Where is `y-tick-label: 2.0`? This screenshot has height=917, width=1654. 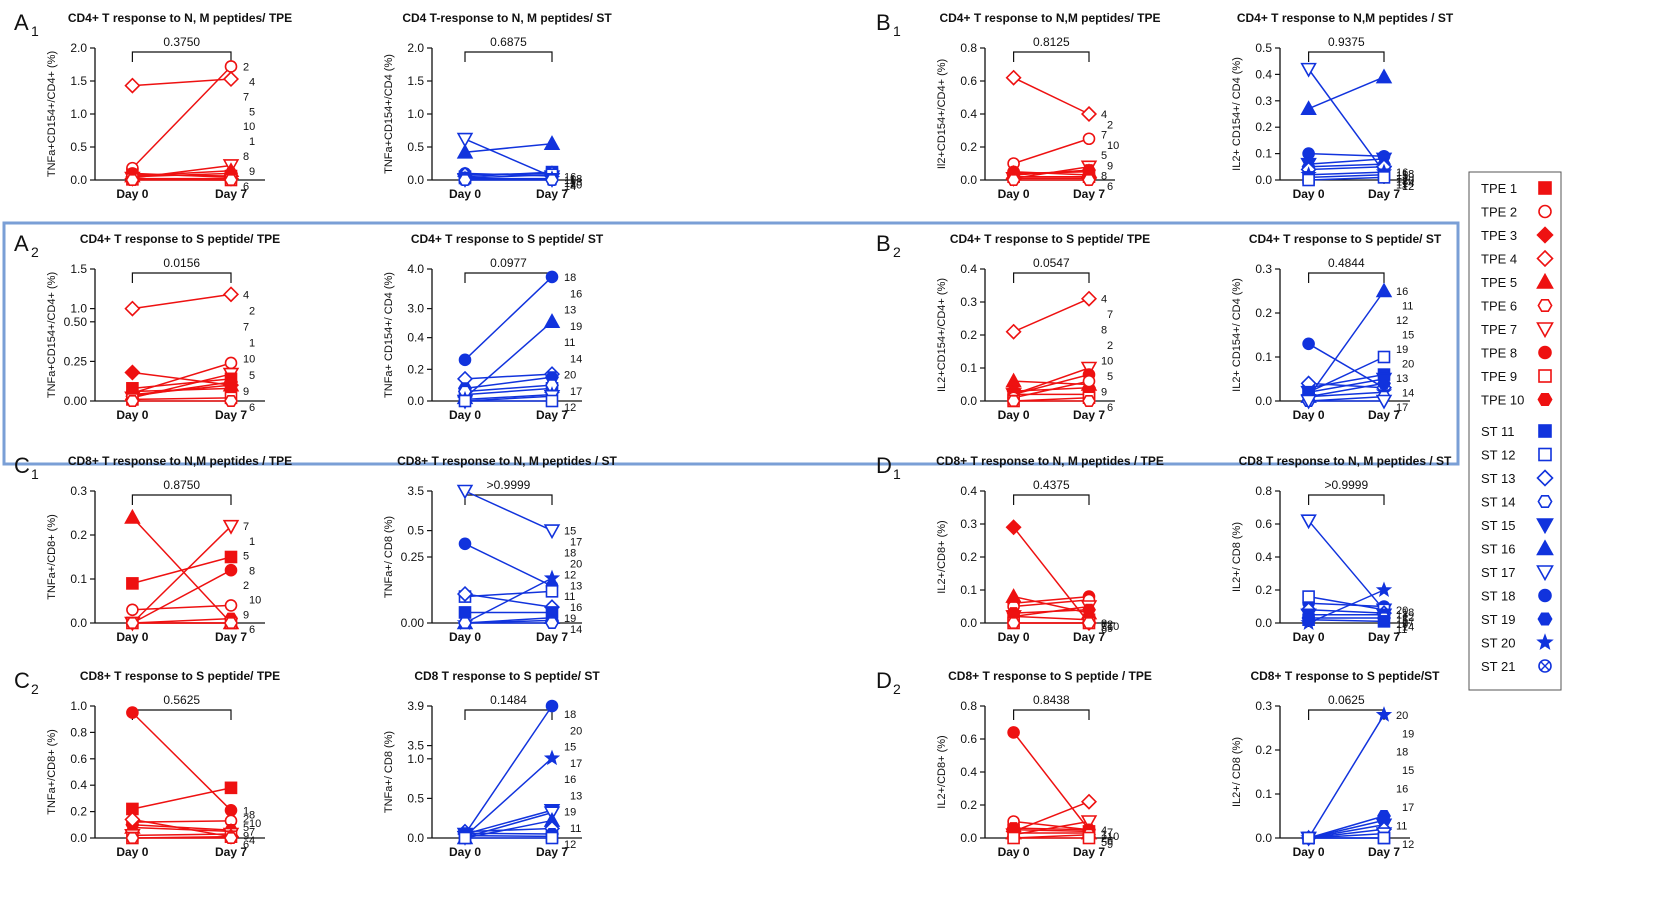 y-tick-label: 2.0 is located at coordinates (415, 48).